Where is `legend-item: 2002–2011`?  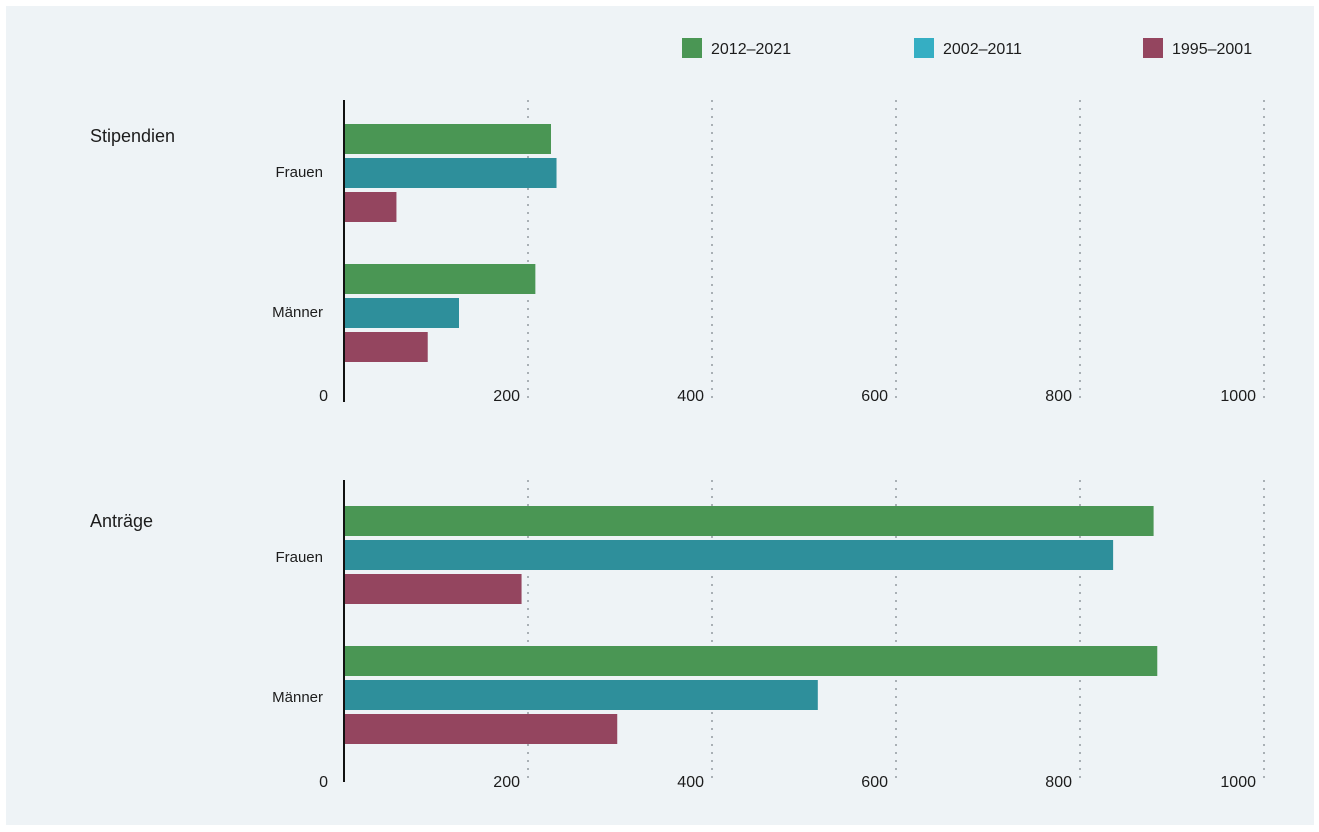 legend-item: 2002–2011 is located at coordinates (968, 48).